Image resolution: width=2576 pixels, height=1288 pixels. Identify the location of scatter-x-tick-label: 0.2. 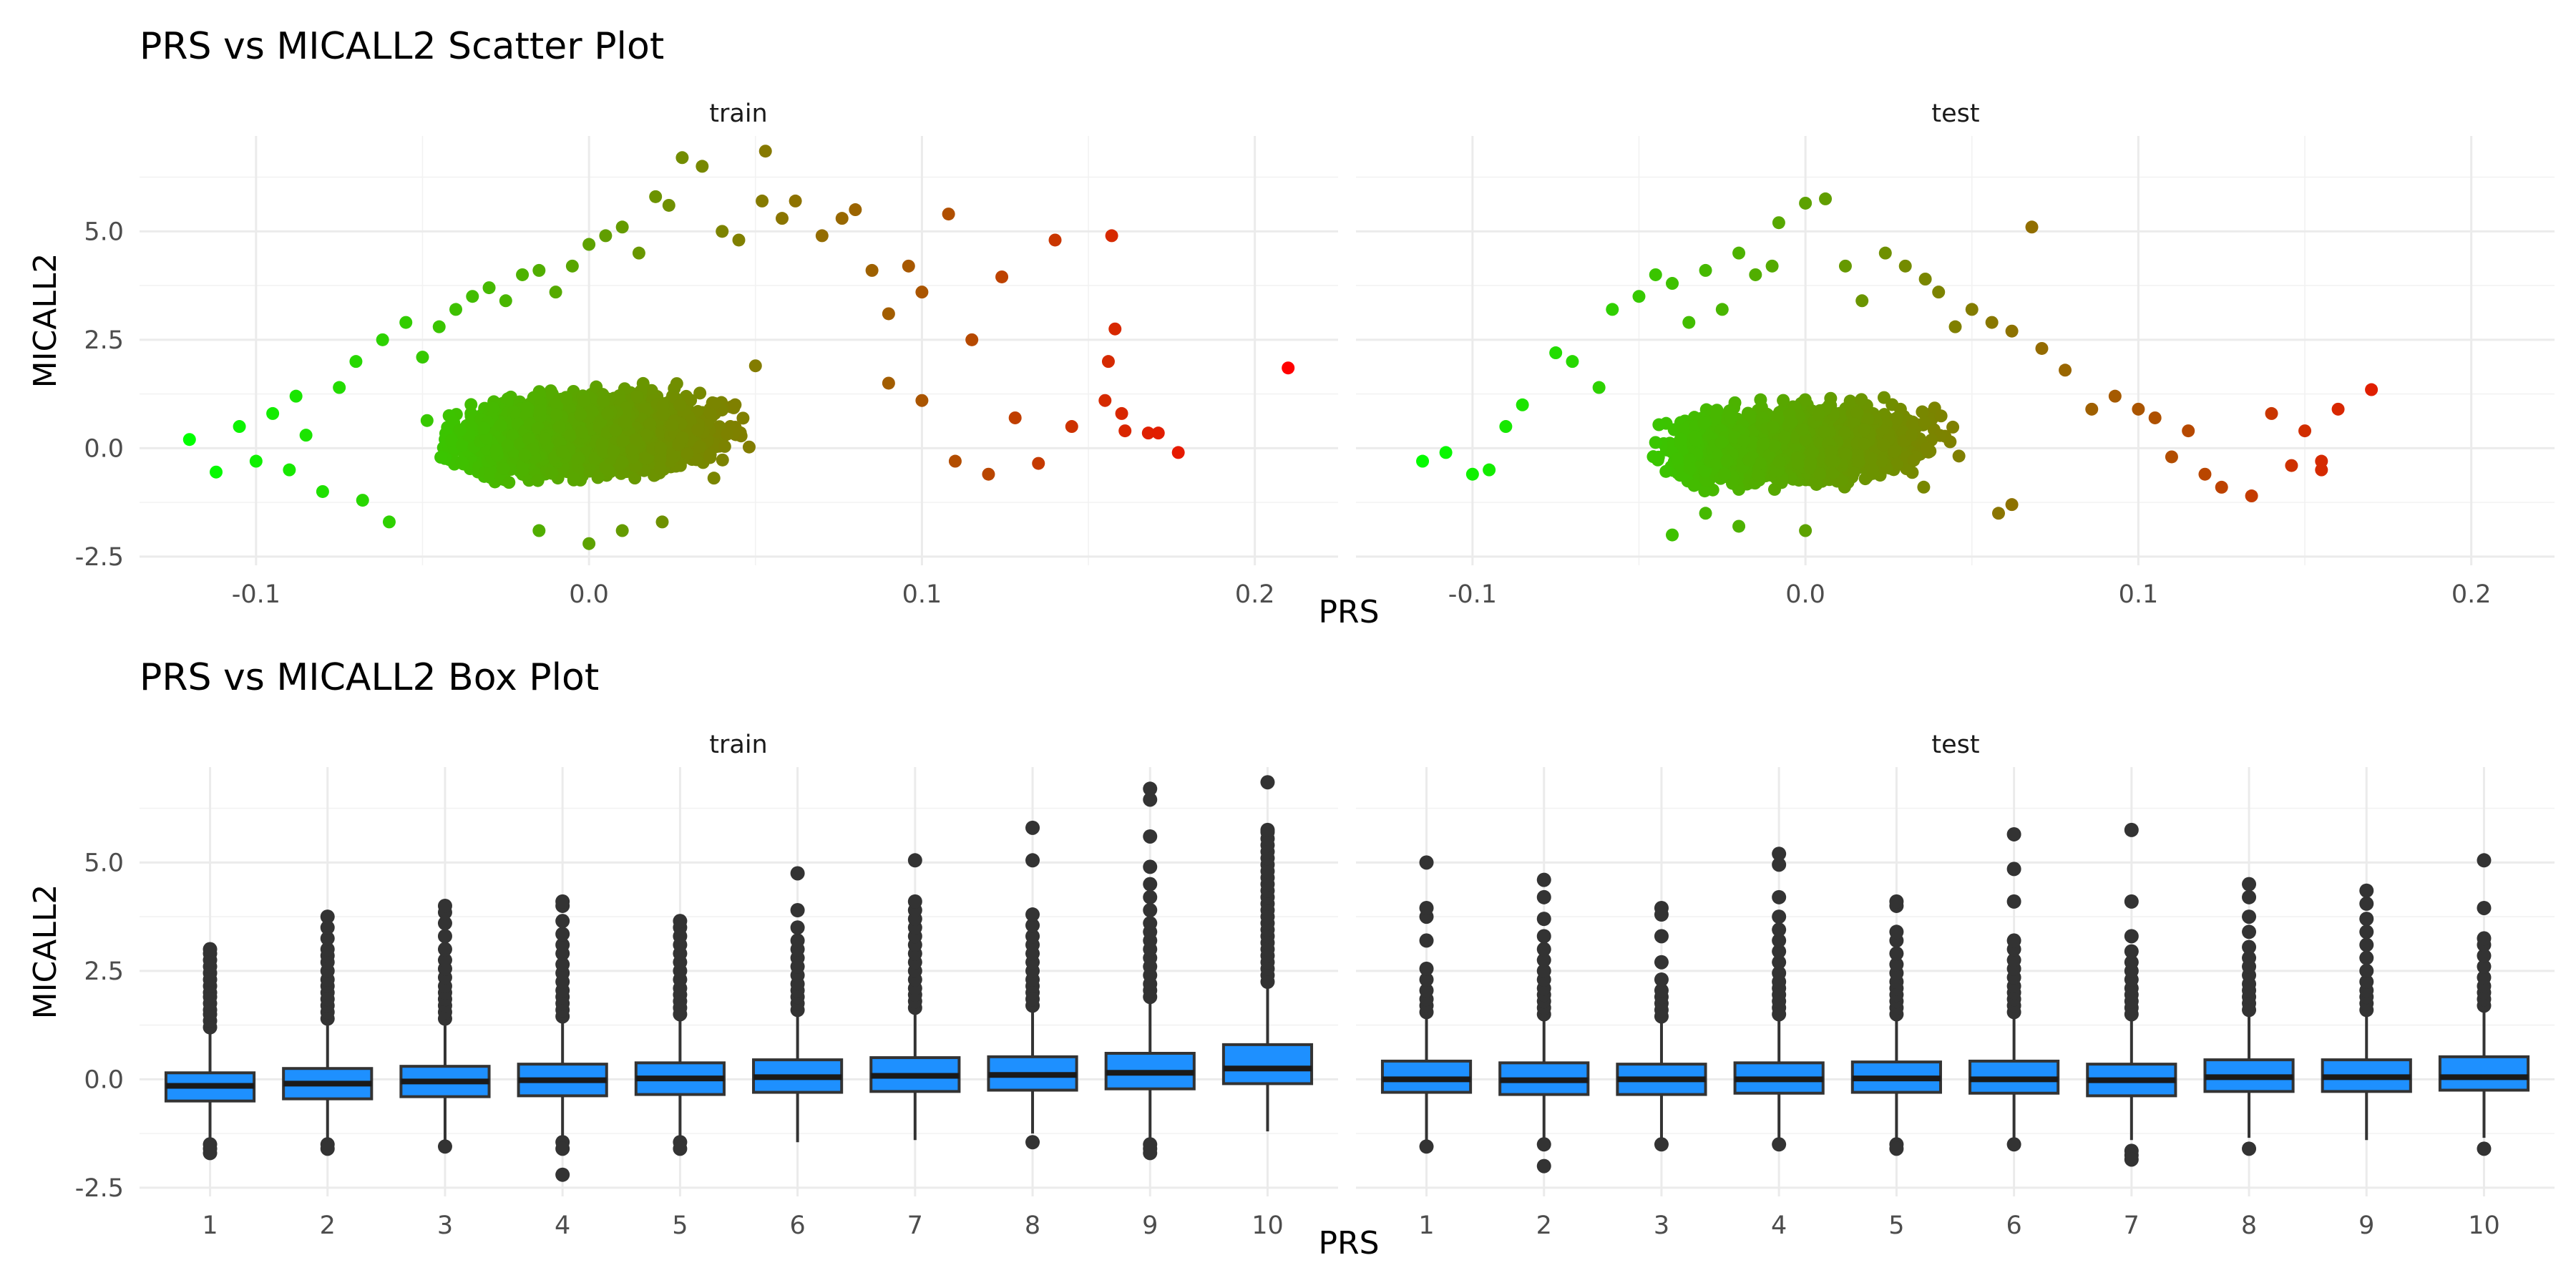
(1255, 594).